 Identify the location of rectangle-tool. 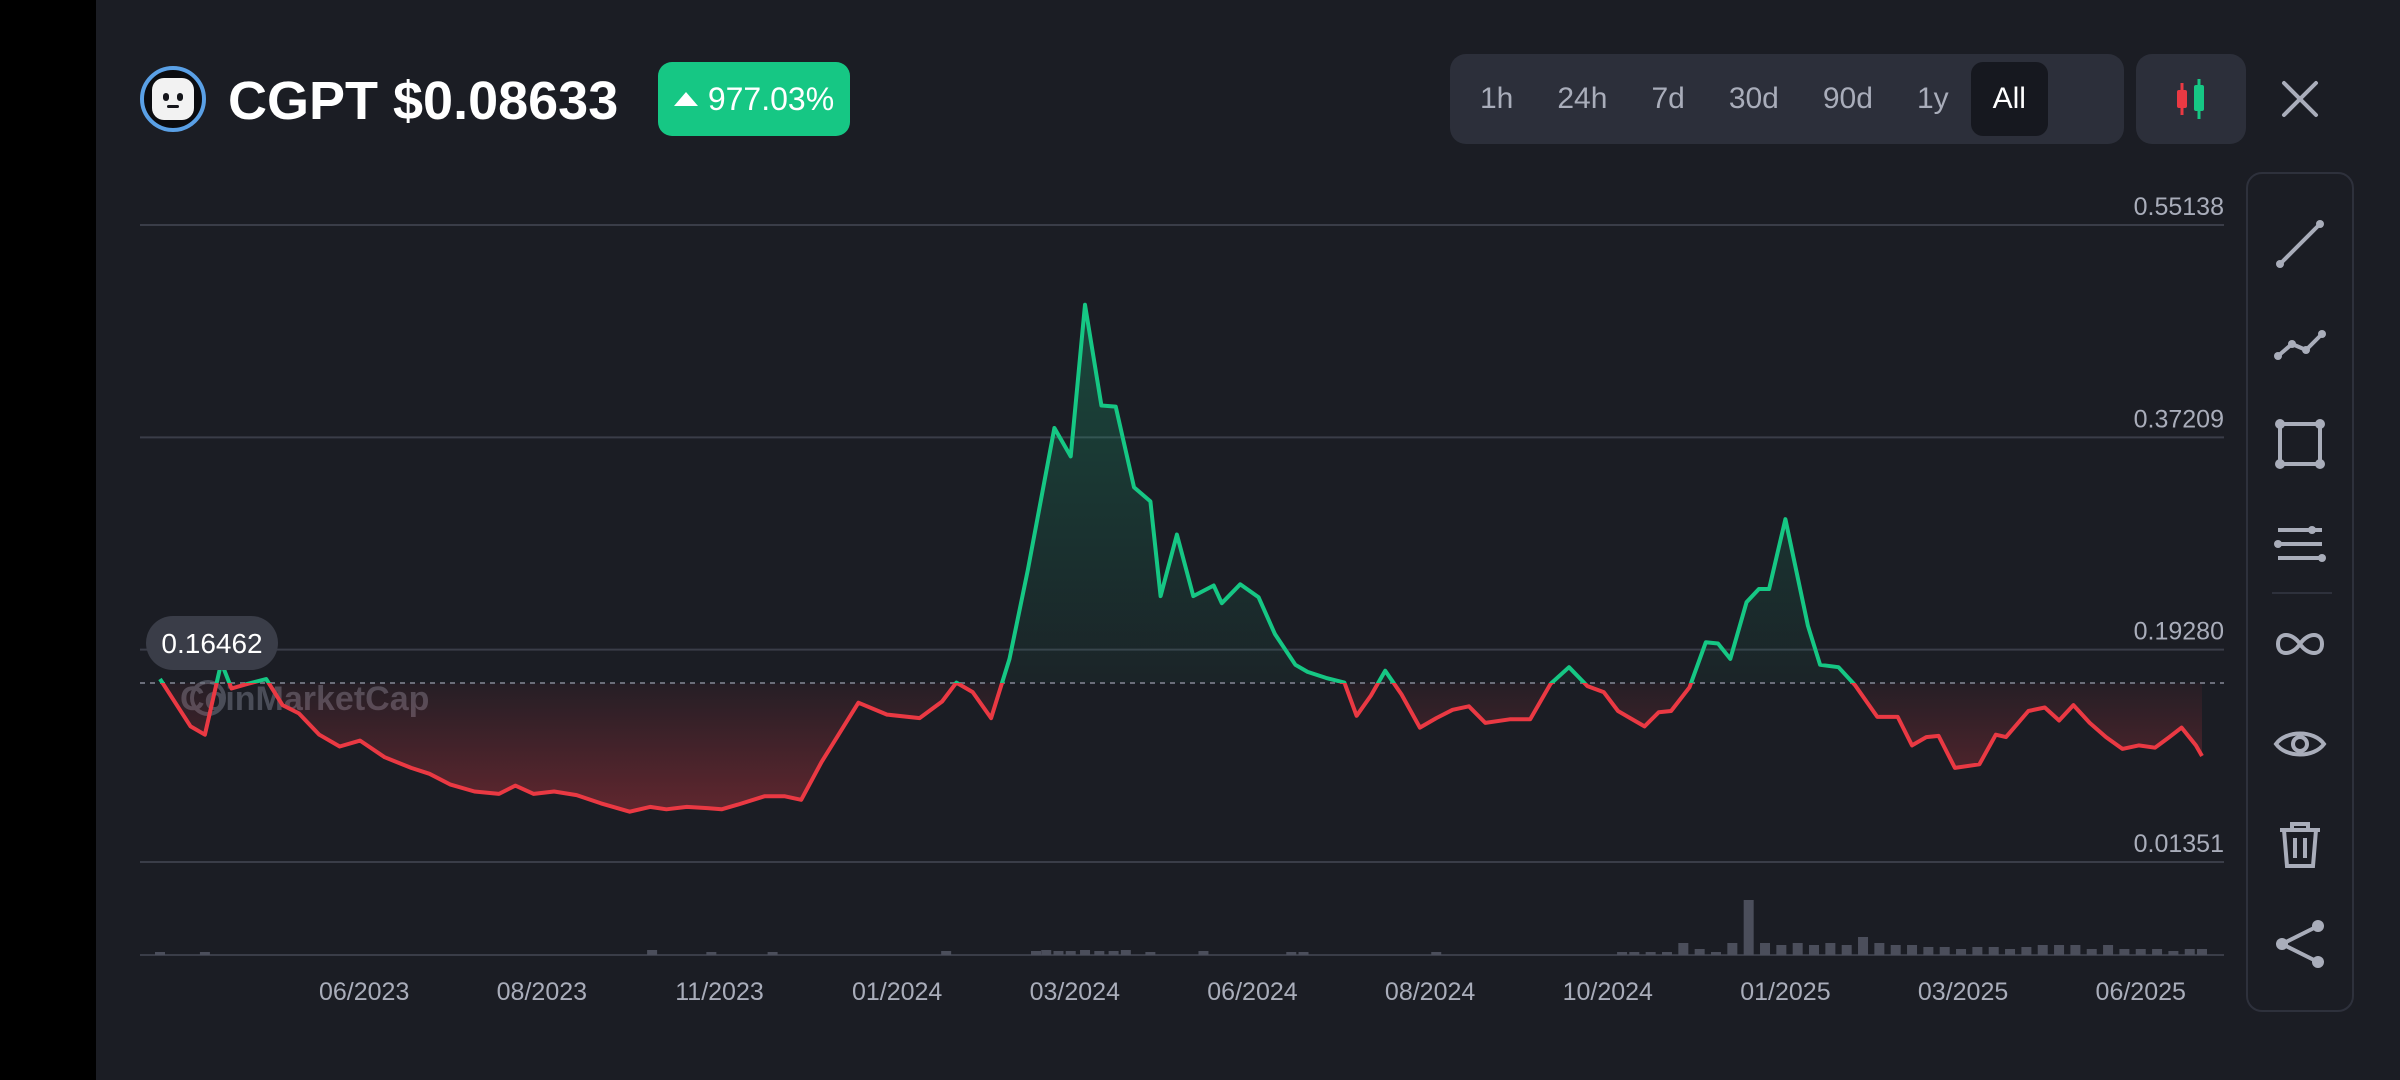
(2300, 444).